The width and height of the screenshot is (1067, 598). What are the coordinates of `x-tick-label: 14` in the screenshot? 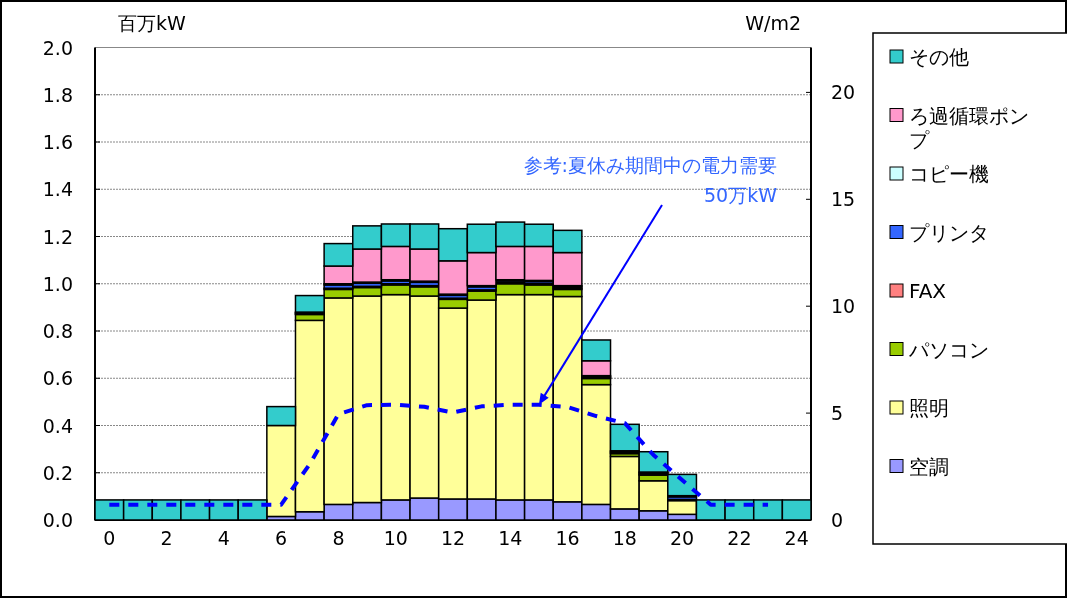 It's located at (510, 538).